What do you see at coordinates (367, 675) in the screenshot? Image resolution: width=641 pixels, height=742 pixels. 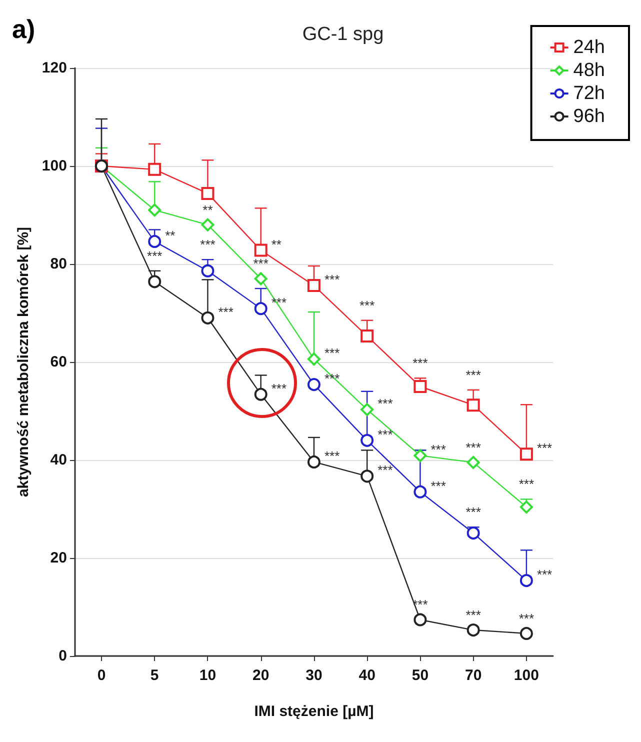 I see `x-tick-label: 40` at bounding box center [367, 675].